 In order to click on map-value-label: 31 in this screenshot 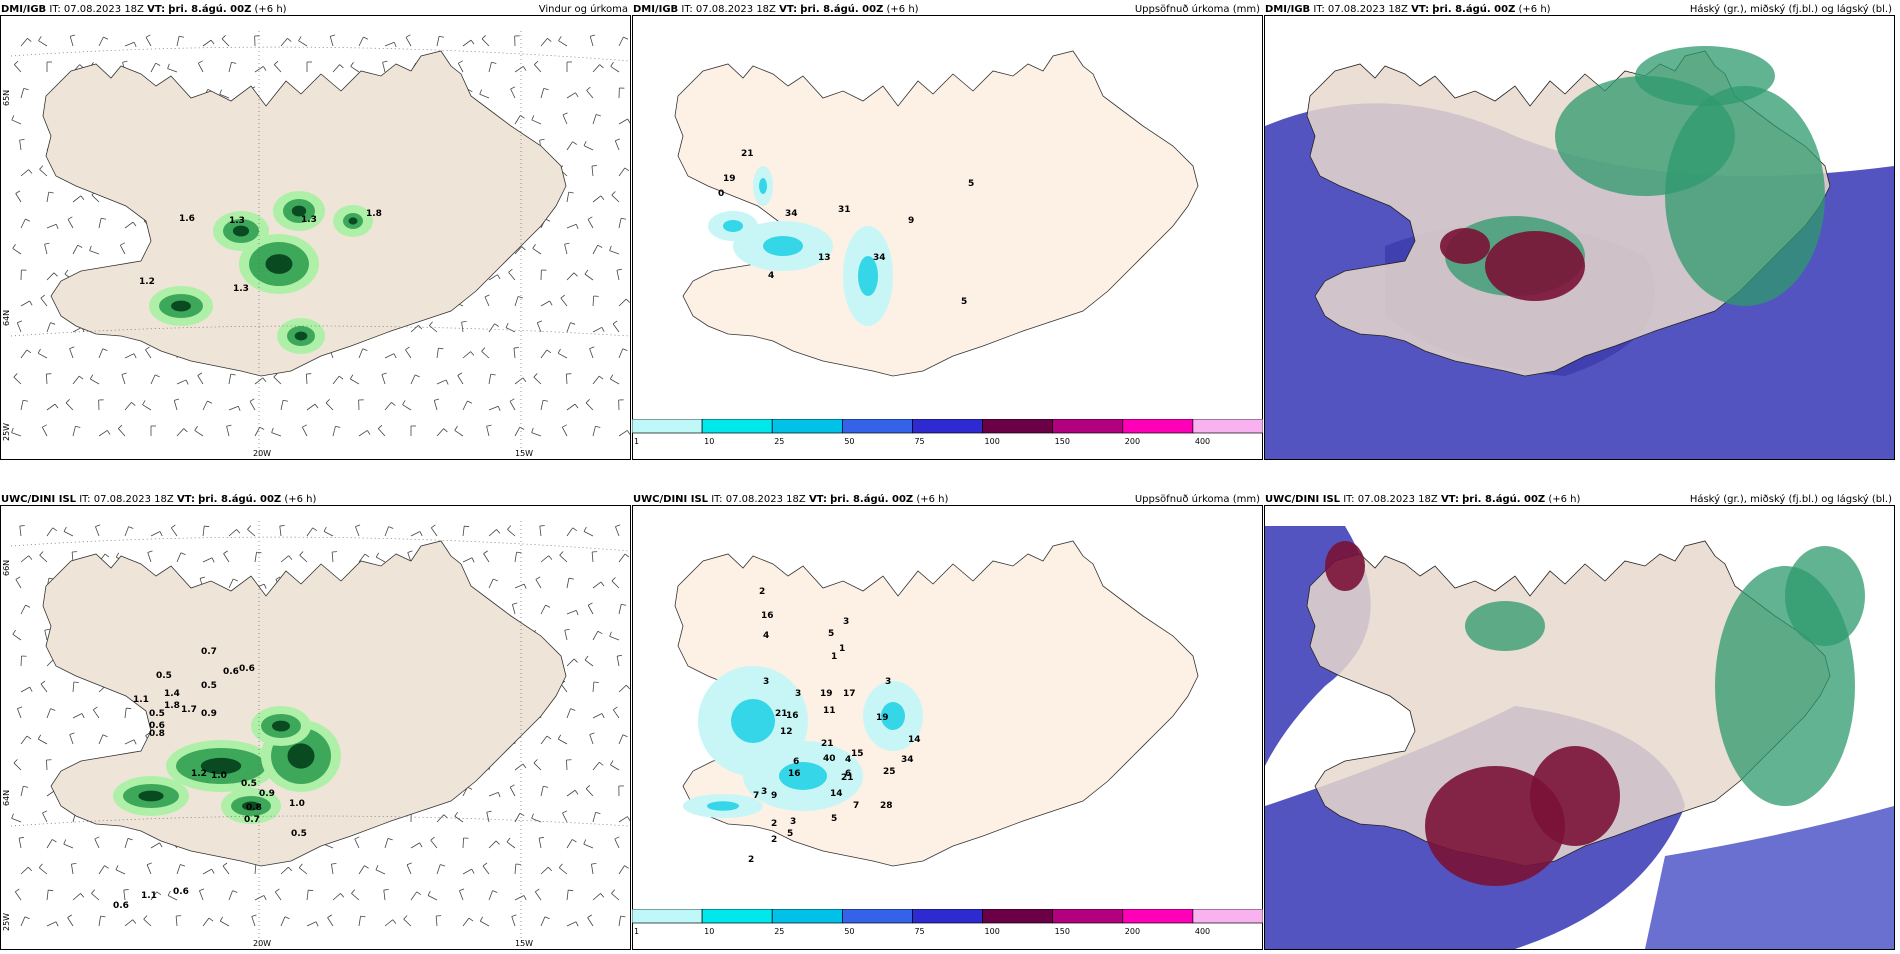, I will do `click(844, 210)`.